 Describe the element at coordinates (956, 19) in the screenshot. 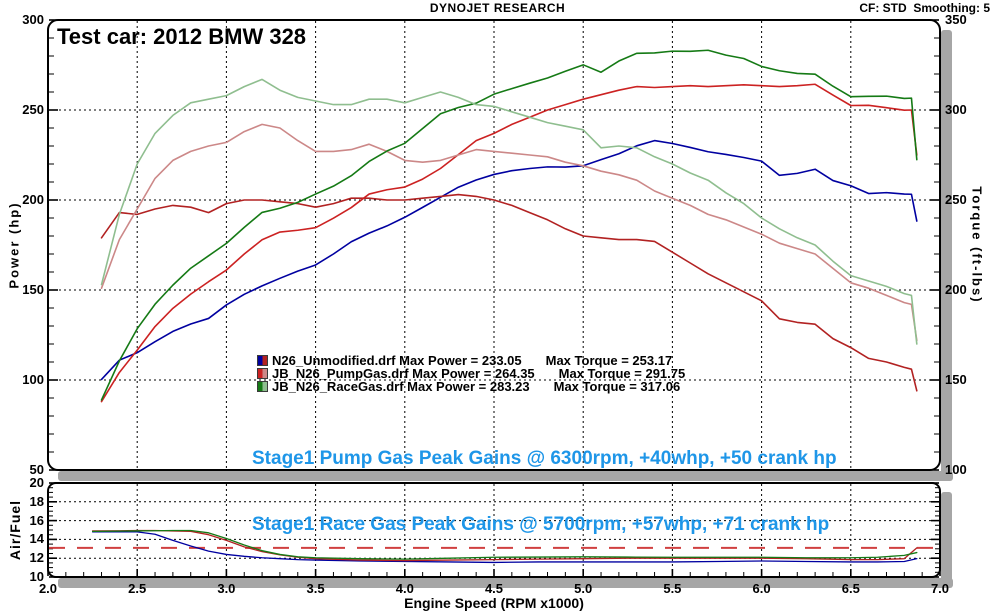

I see `torque-tick-label: 350` at that location.